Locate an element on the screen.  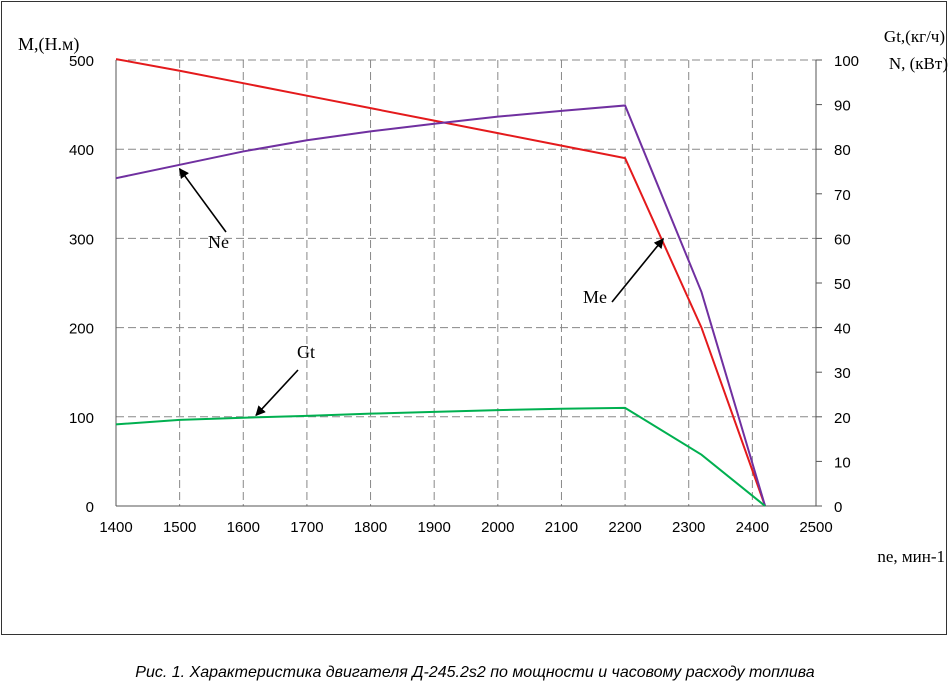
y-right-tick-label: 20 is located at coordinates (842, 418).